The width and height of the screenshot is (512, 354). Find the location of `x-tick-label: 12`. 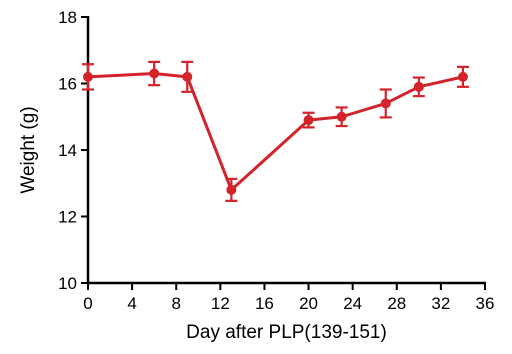

x-tick-label: 12 is located at coordinates (220, 303).